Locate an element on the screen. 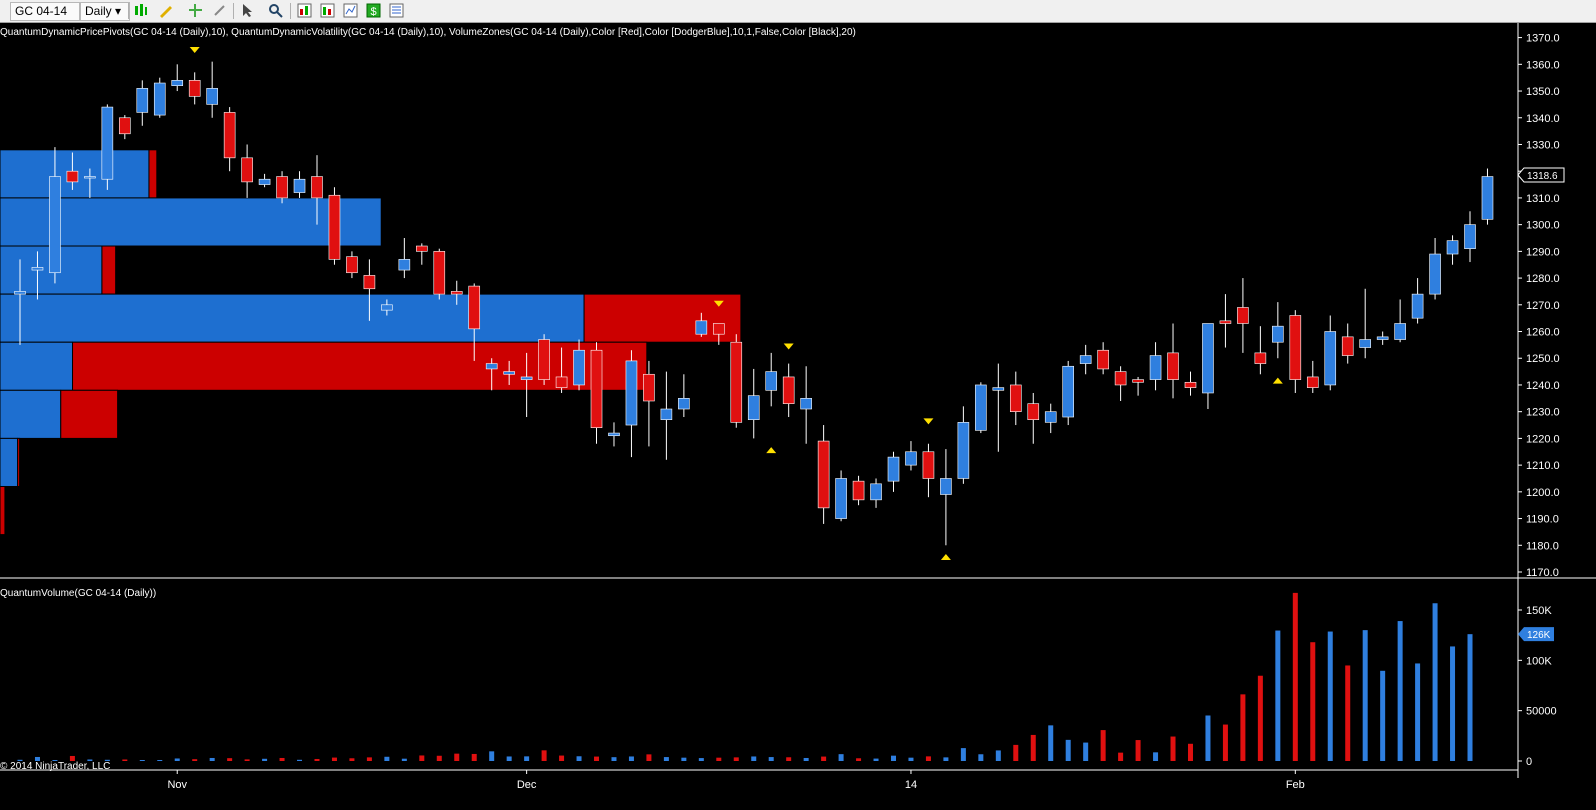 The width and height of the screenshot is (1596, 810). pivot-high-marker is located at coordinates (718, 303).